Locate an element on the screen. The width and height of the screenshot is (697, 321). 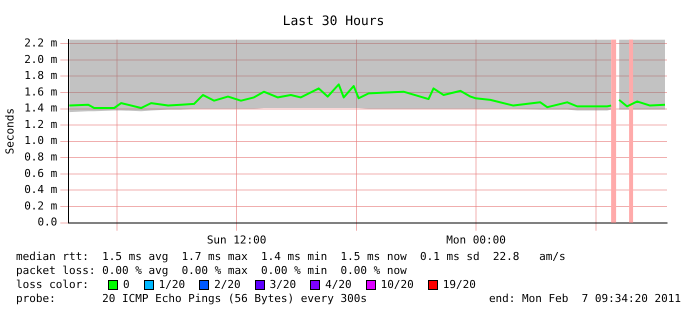
text: 19/20 is located at coordinates (459, 285).